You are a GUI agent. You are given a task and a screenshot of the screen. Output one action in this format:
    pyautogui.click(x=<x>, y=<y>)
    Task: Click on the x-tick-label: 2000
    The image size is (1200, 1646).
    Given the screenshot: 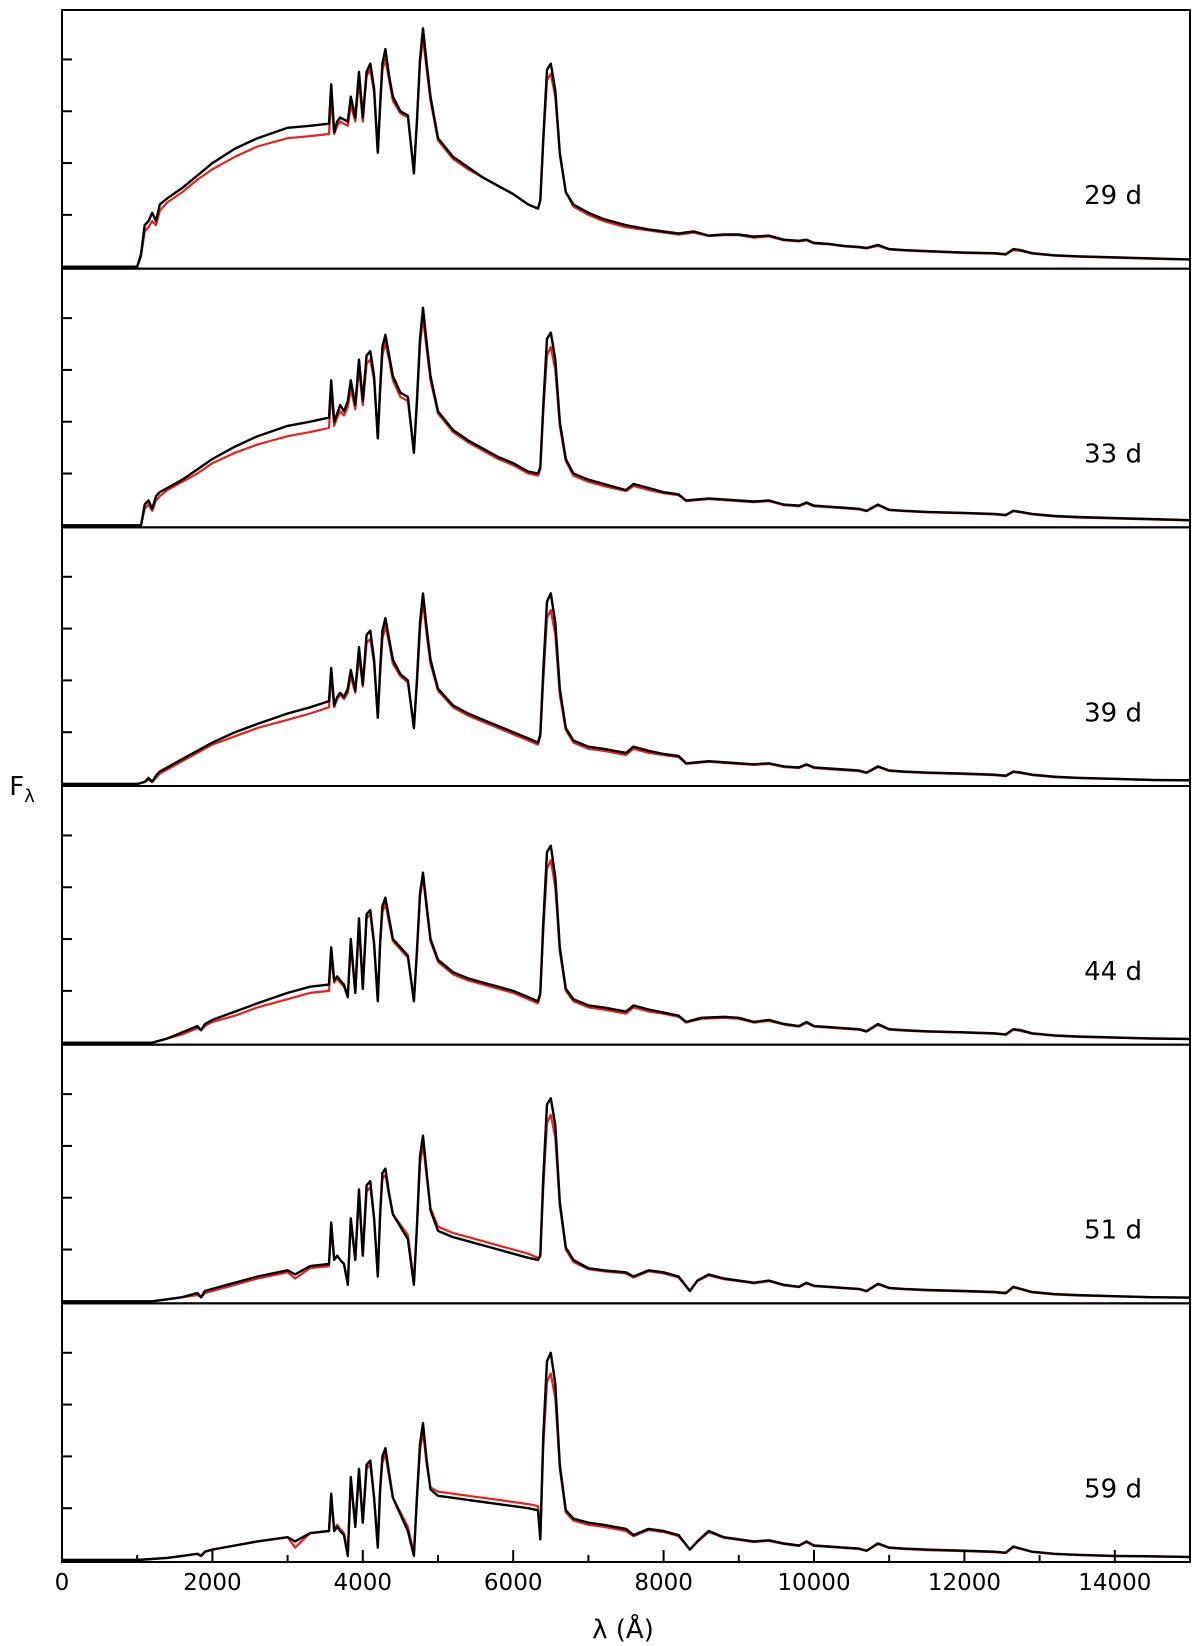 What is the action you would take?
    pyautogui.click(x=212, y=1583)
    